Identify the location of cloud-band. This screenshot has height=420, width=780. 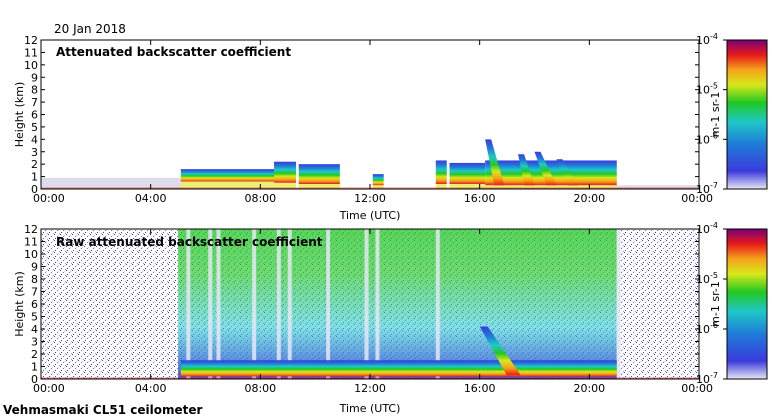
(398, 368).